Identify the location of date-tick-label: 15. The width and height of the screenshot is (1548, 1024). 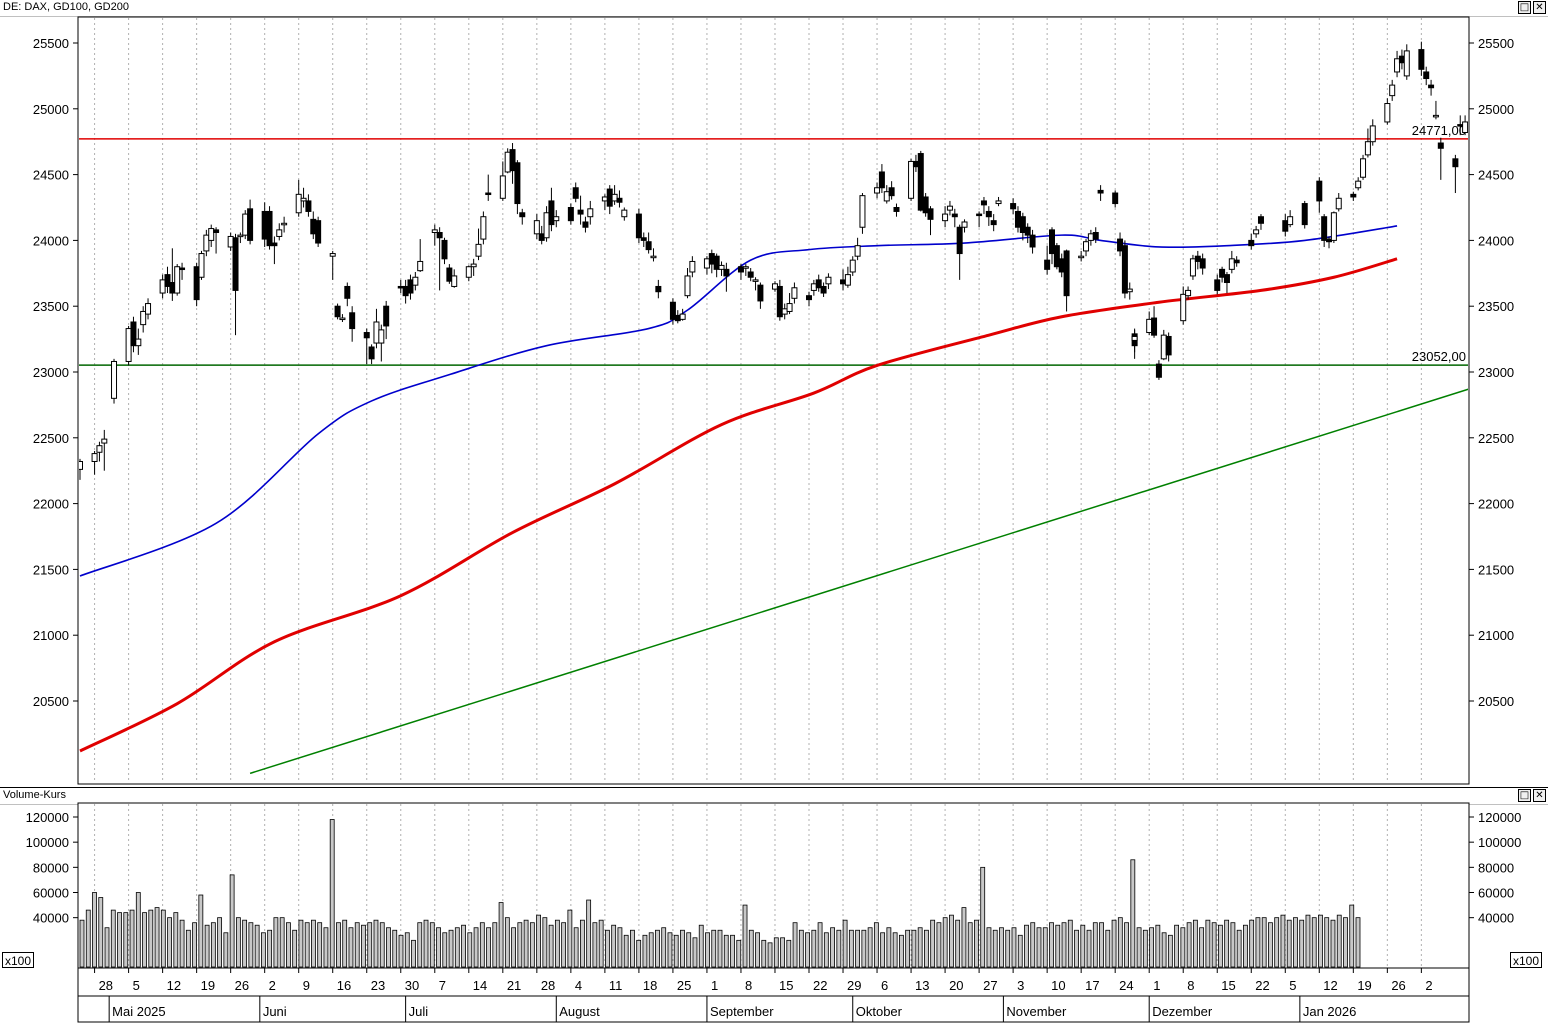
(1228, 985).